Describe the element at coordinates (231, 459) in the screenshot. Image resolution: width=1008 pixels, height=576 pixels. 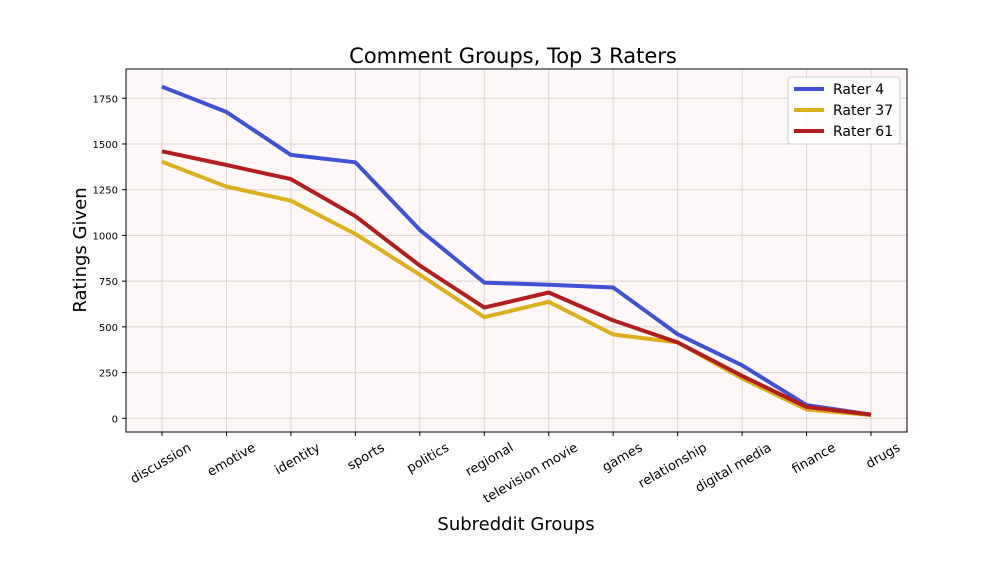
I see `x-tick-label: emotive` at that location.